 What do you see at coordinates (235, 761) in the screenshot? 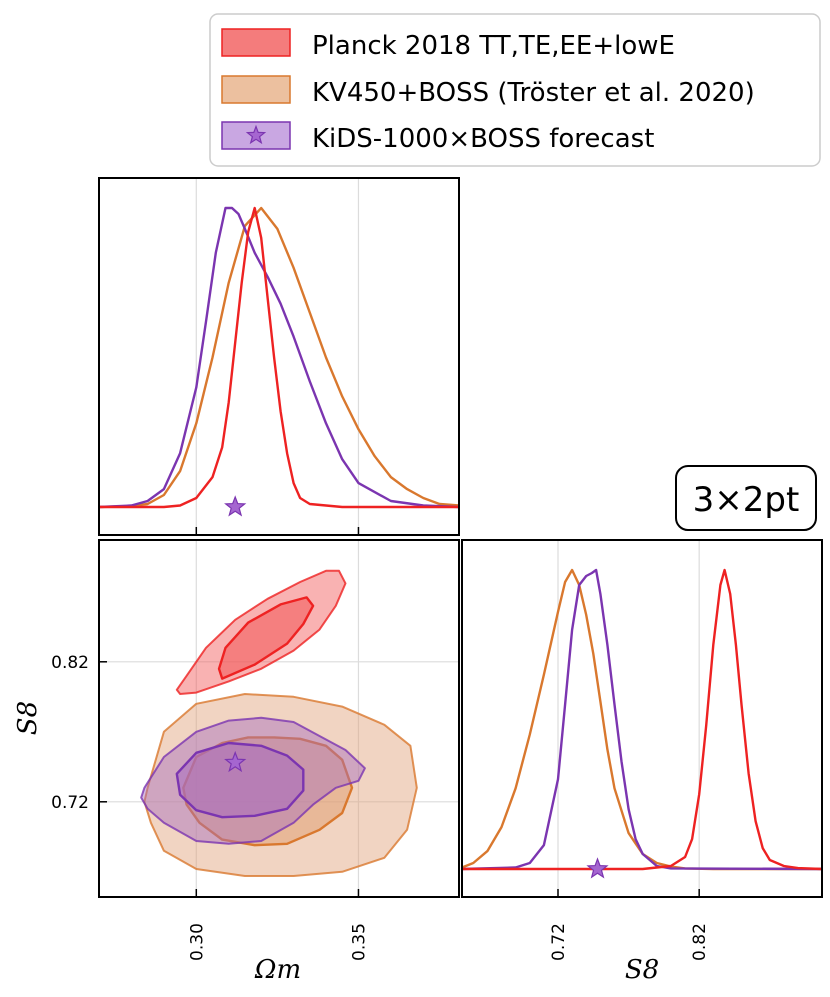
I see `forecast-star-joint` at bounding box center [235, 761].